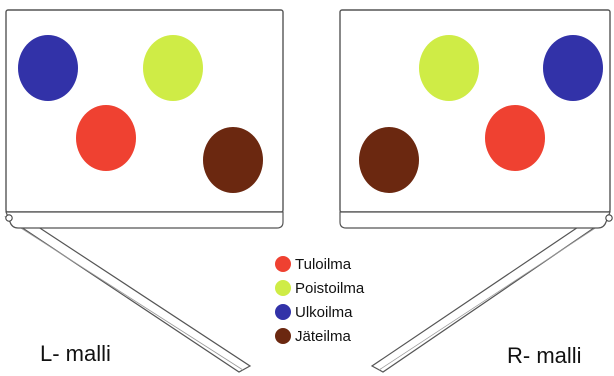 This screenshot has width=614, height=376. What do you see at coordinates (320, 300) in the screenshot?
I see `legend: Tuloilma Poistoilma Ulkoilma Jäteilma` at bounding box center [320, 300].